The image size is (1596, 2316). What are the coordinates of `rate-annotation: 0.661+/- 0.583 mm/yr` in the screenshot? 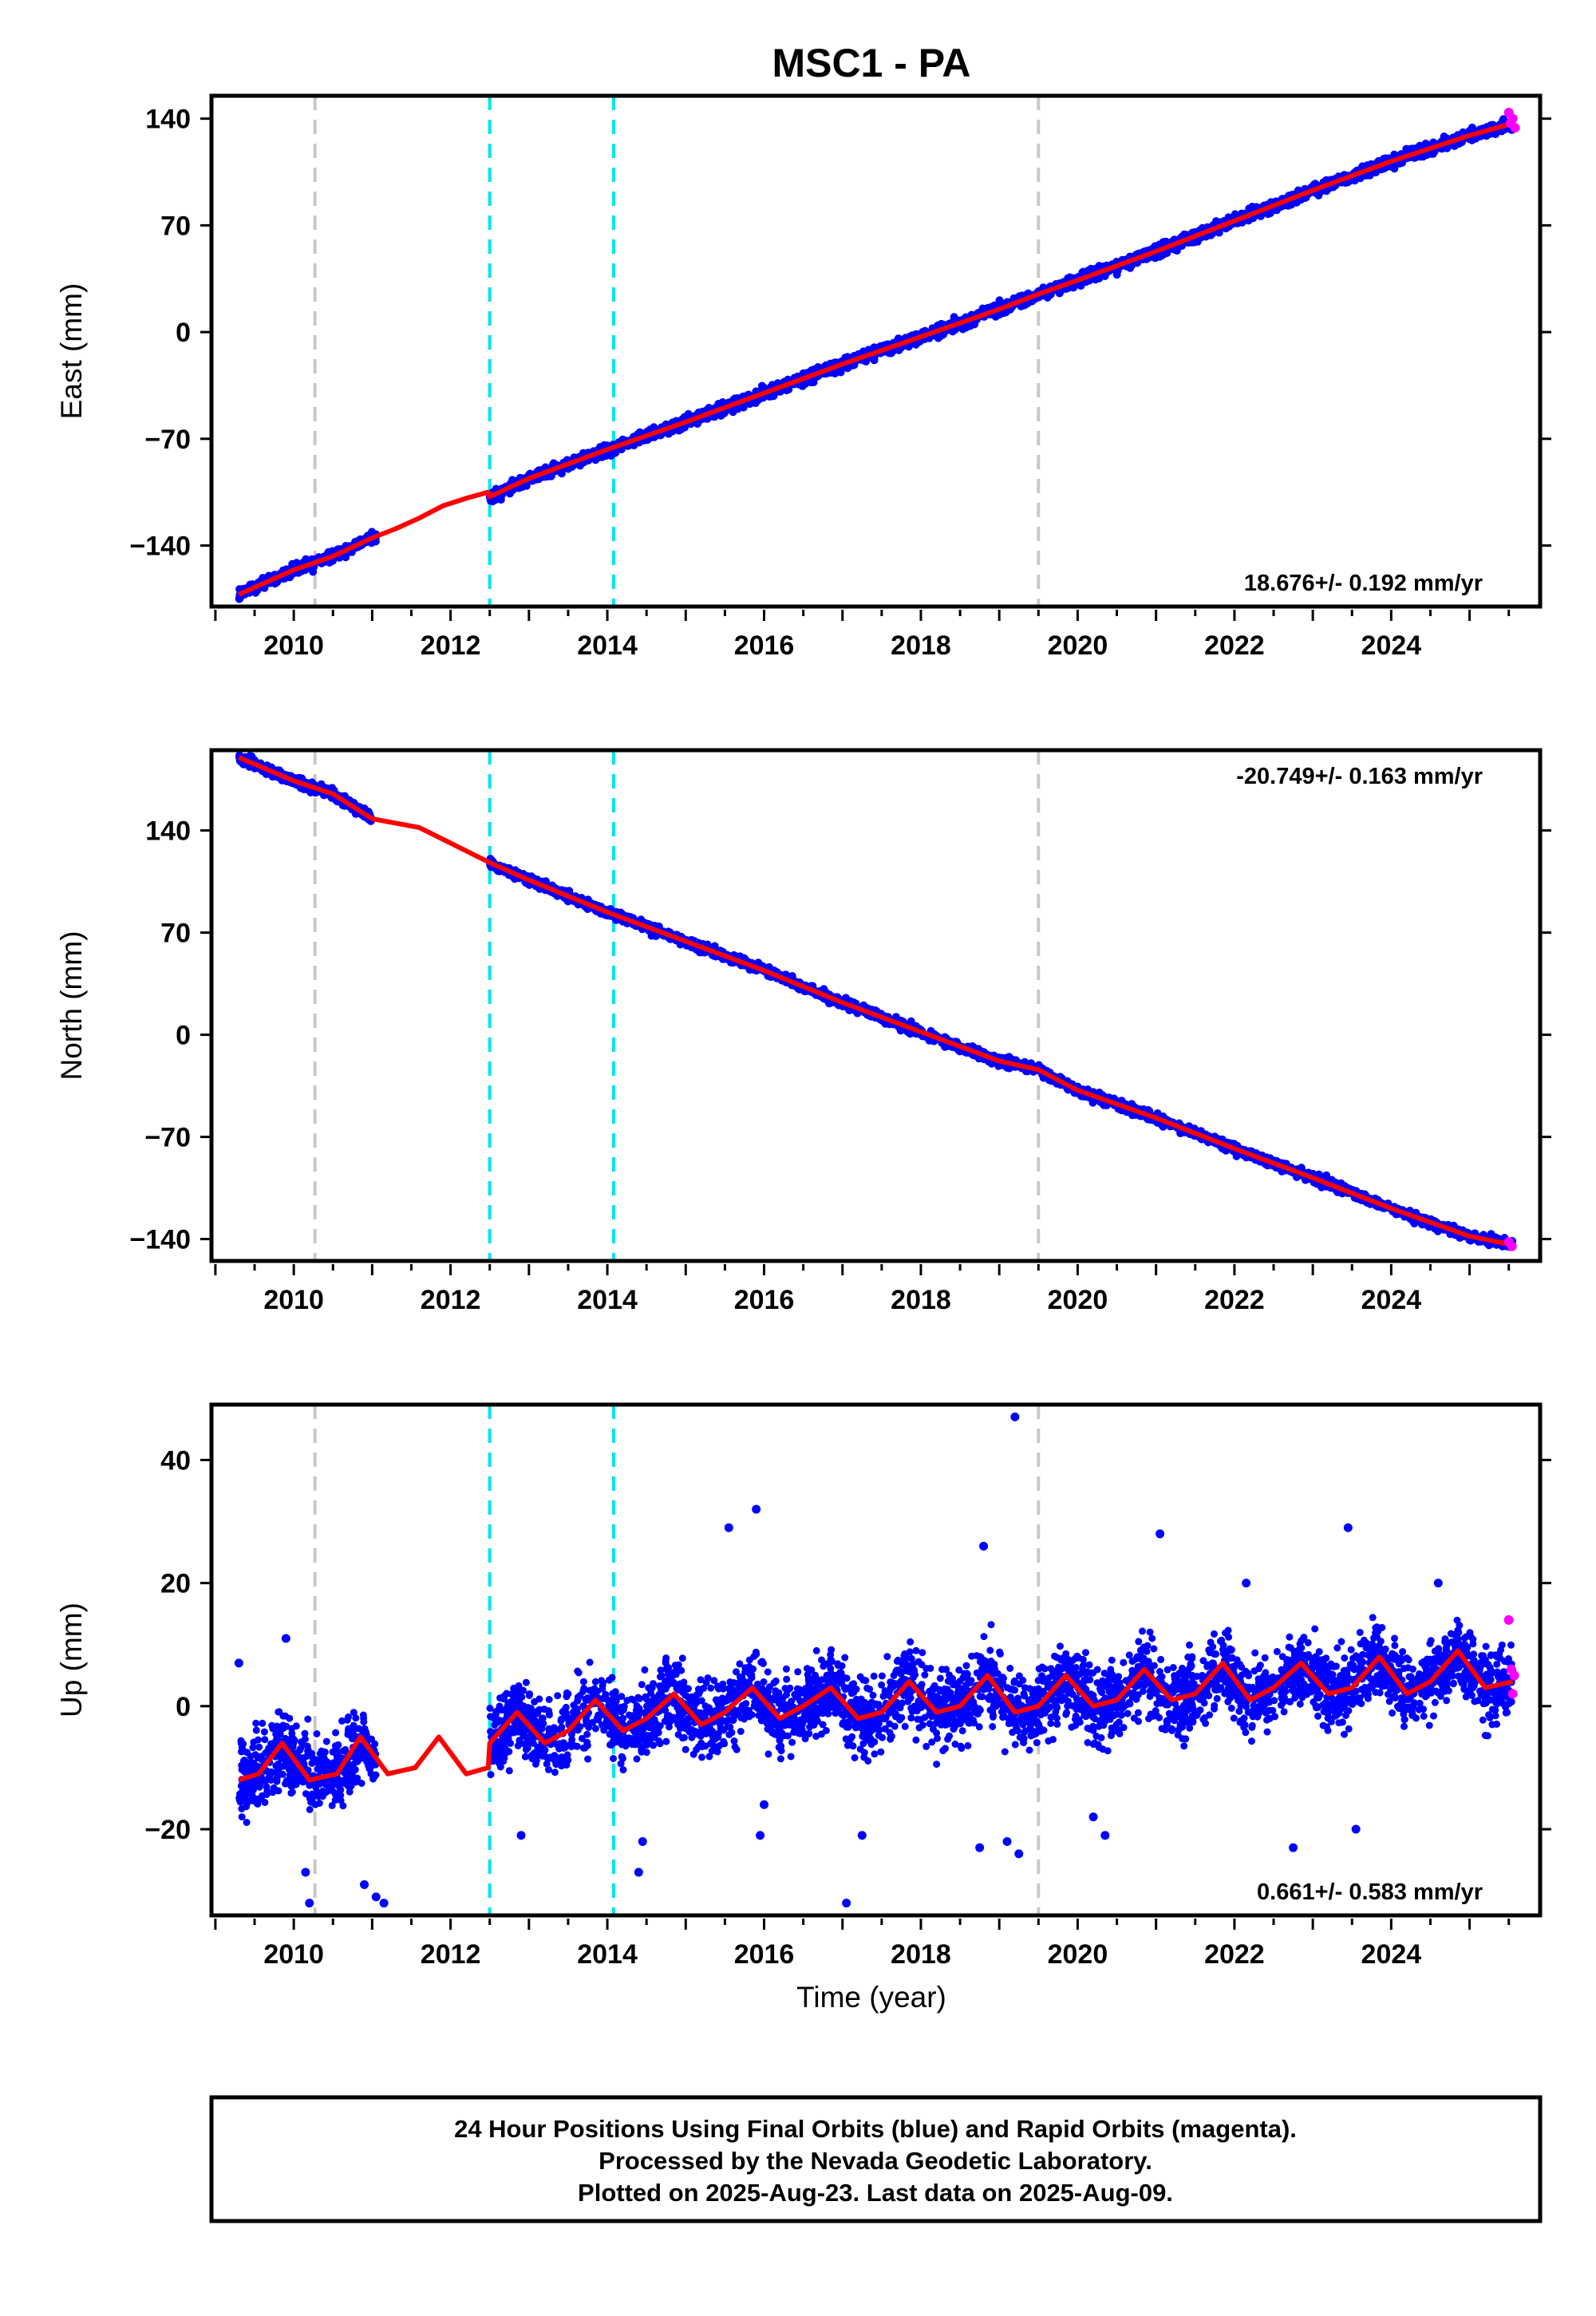 It's located at (1370, 1892).